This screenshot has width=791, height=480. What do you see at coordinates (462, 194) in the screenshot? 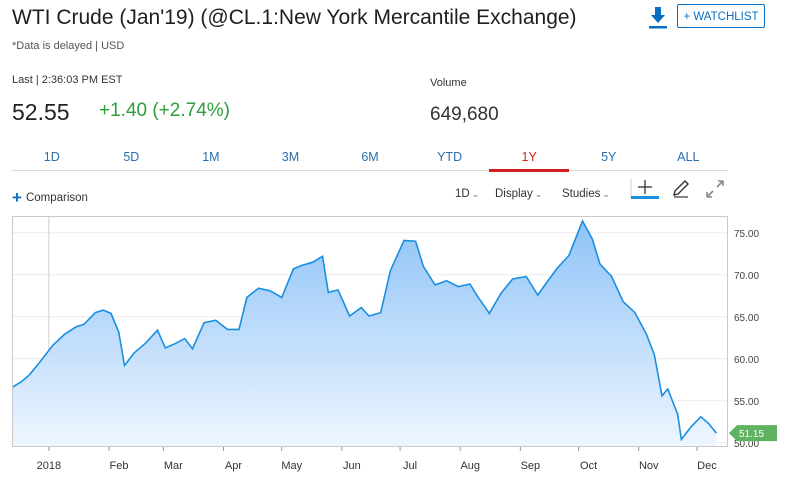
I see `interval-label: 1D` at bounding box center [462, 194].